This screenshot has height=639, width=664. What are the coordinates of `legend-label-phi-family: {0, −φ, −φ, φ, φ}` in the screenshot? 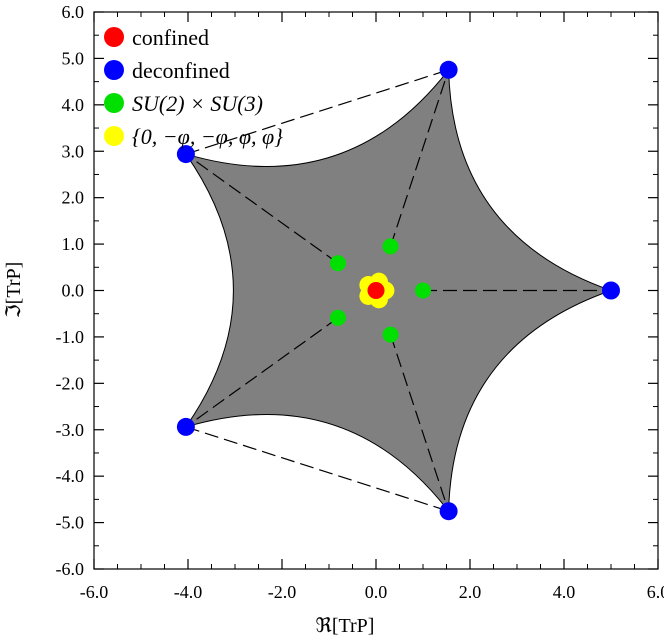 It's located at (207, 136).